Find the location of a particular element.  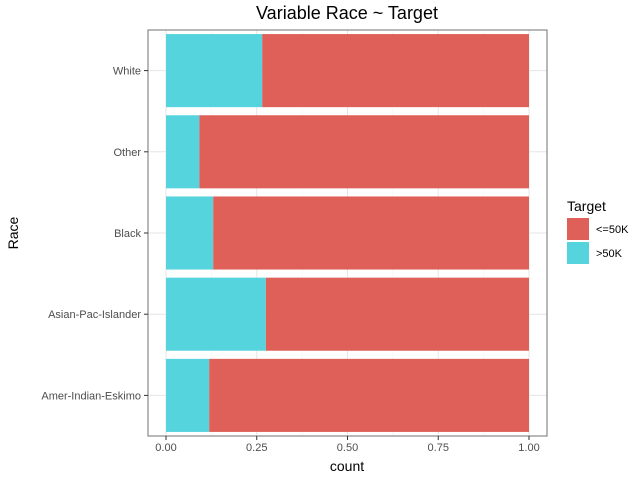

bar-black-gt50k is located at coordinates (190, 233).